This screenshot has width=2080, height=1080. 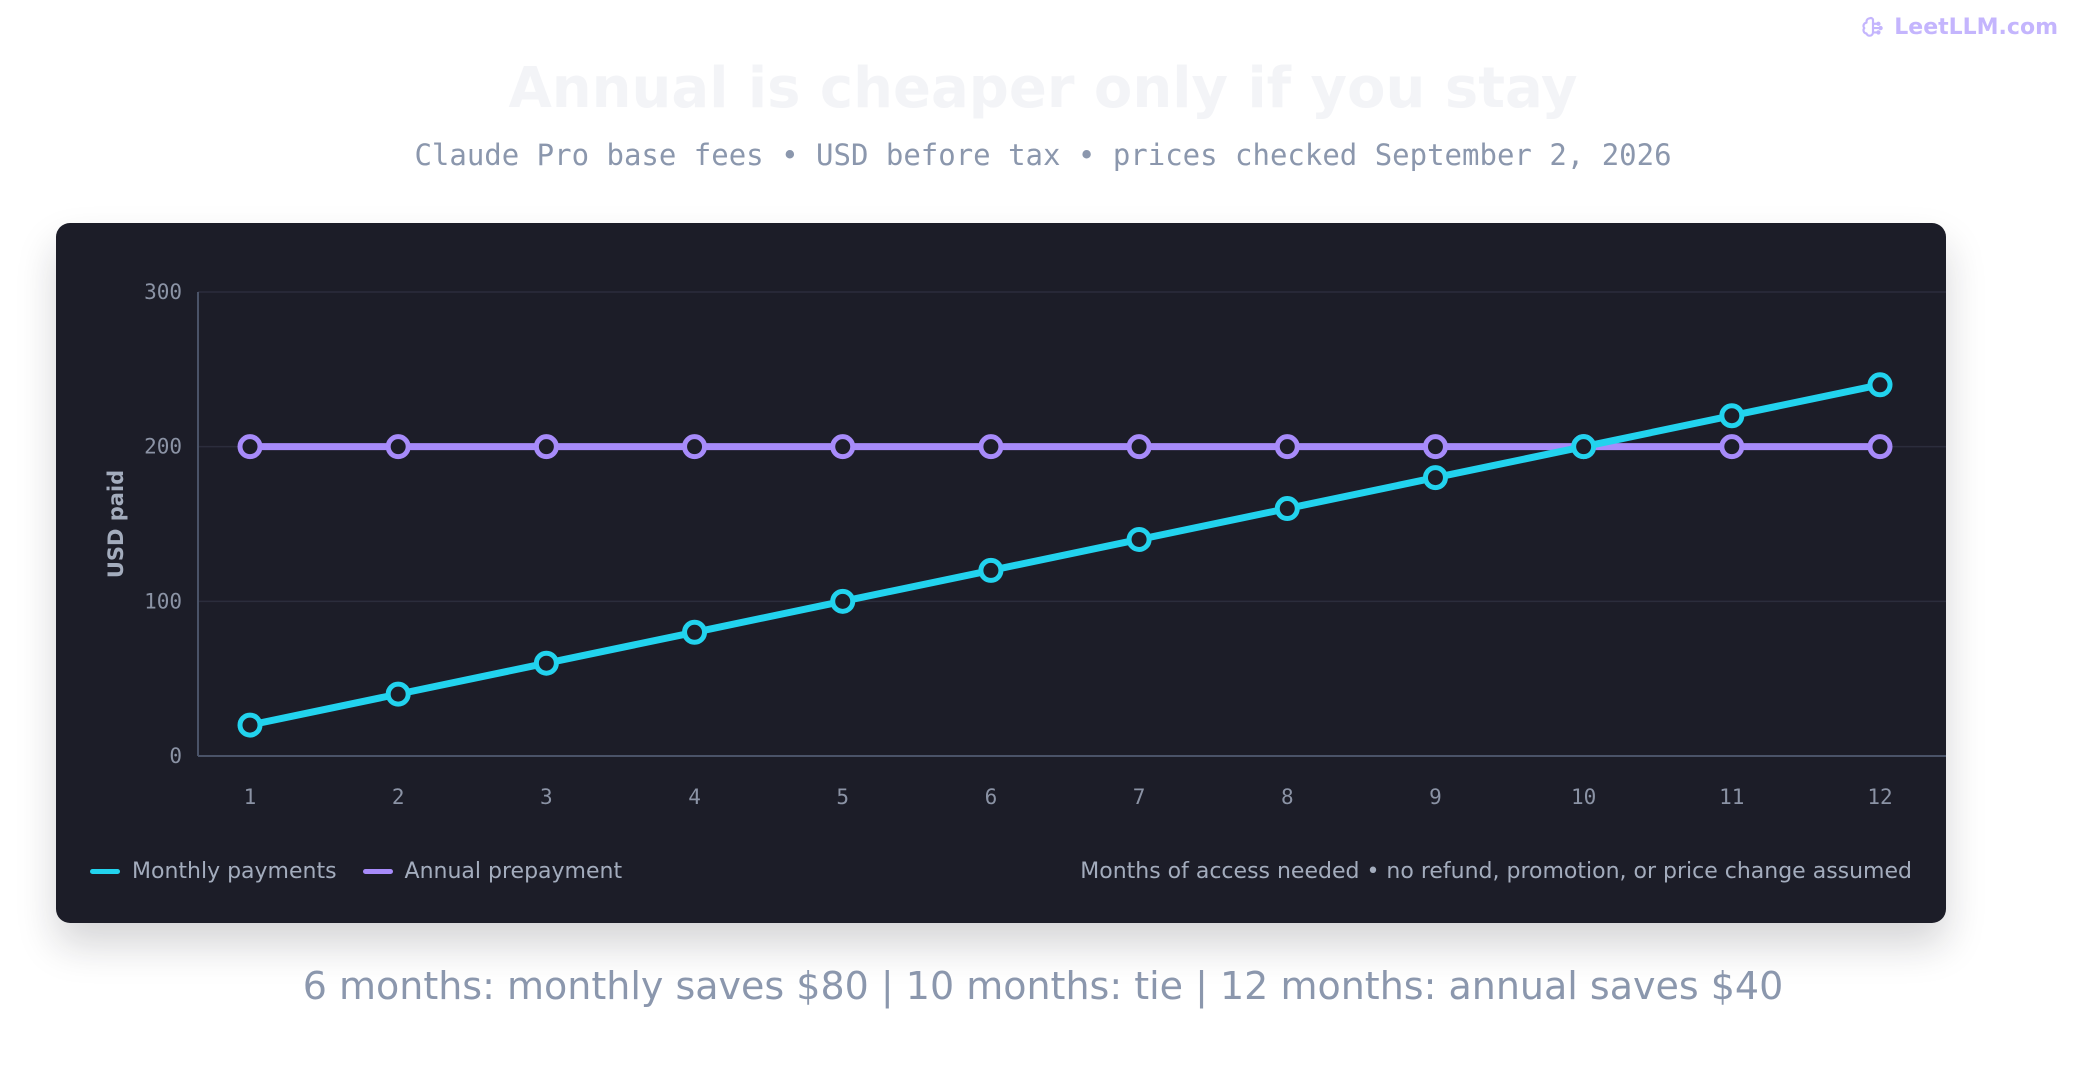 What do you see at coordinates (1435, 797) in the screenshot?
I see `x-tick-label: 9` at bounding box center [1435, 797].